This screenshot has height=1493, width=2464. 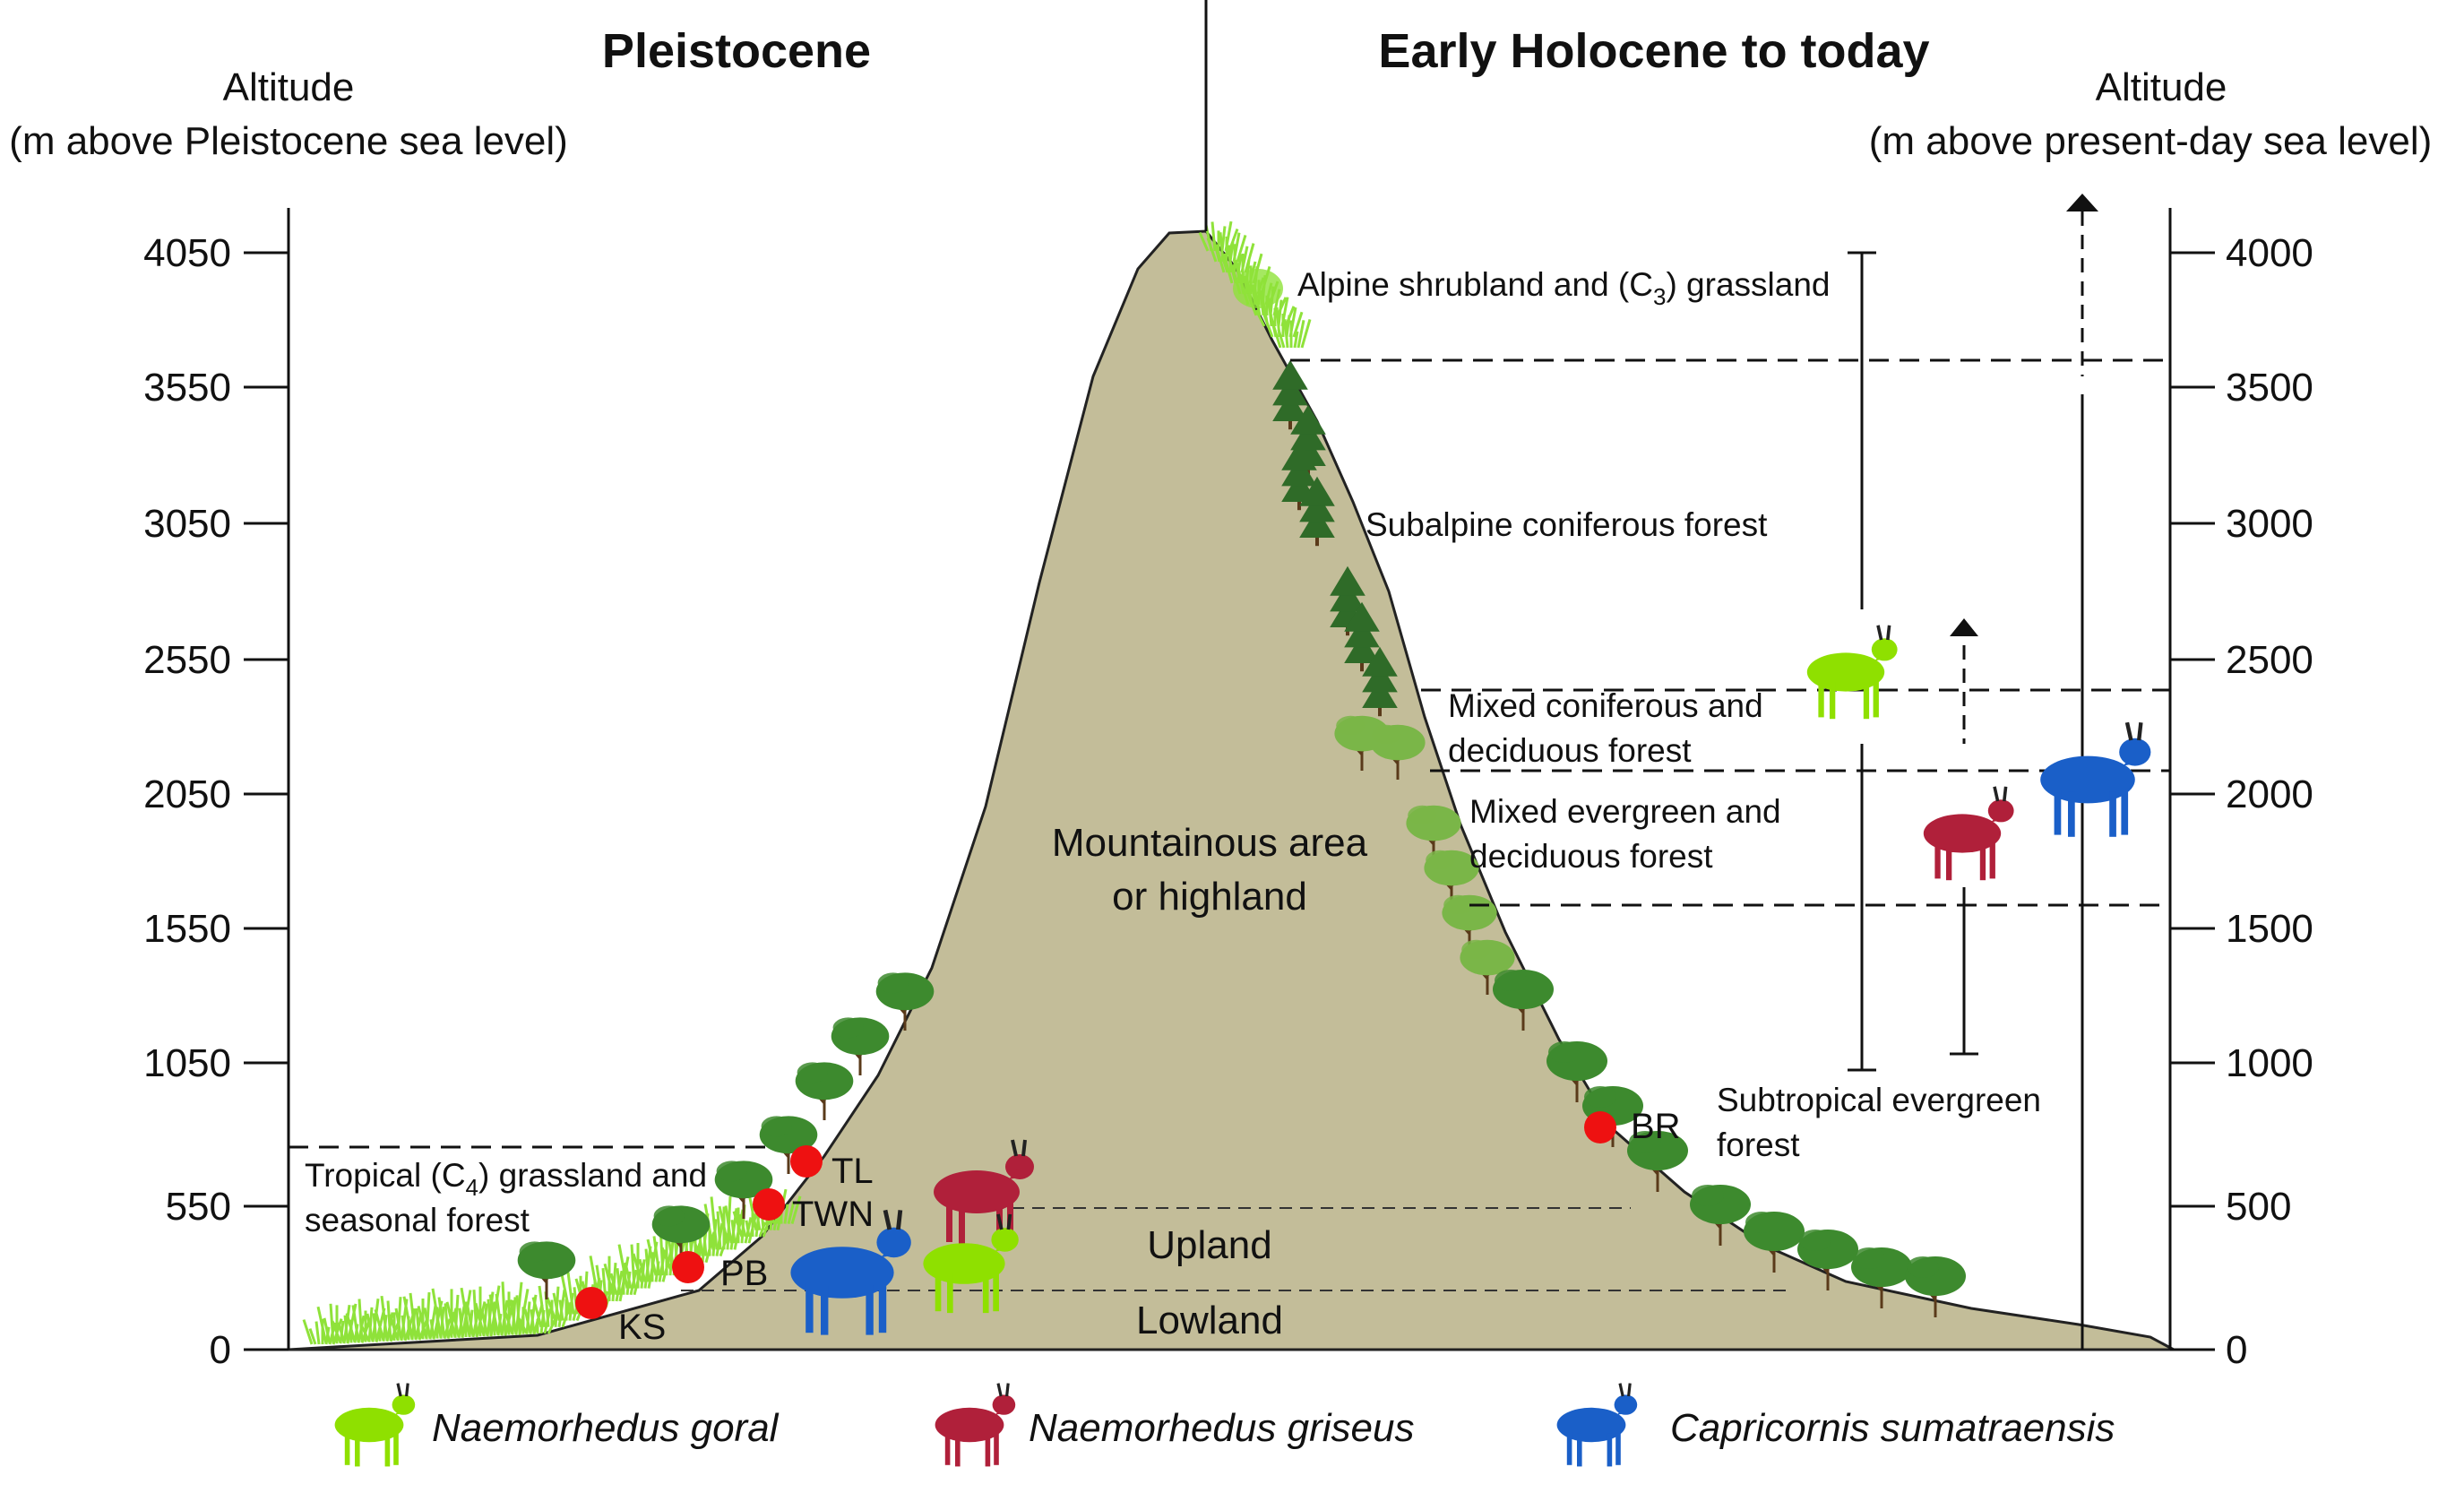 What do you see at coordinates (1209, 1320) in the screenshot?
I see `lowland-label: Lowland` at bounding box center [1209, 1320].